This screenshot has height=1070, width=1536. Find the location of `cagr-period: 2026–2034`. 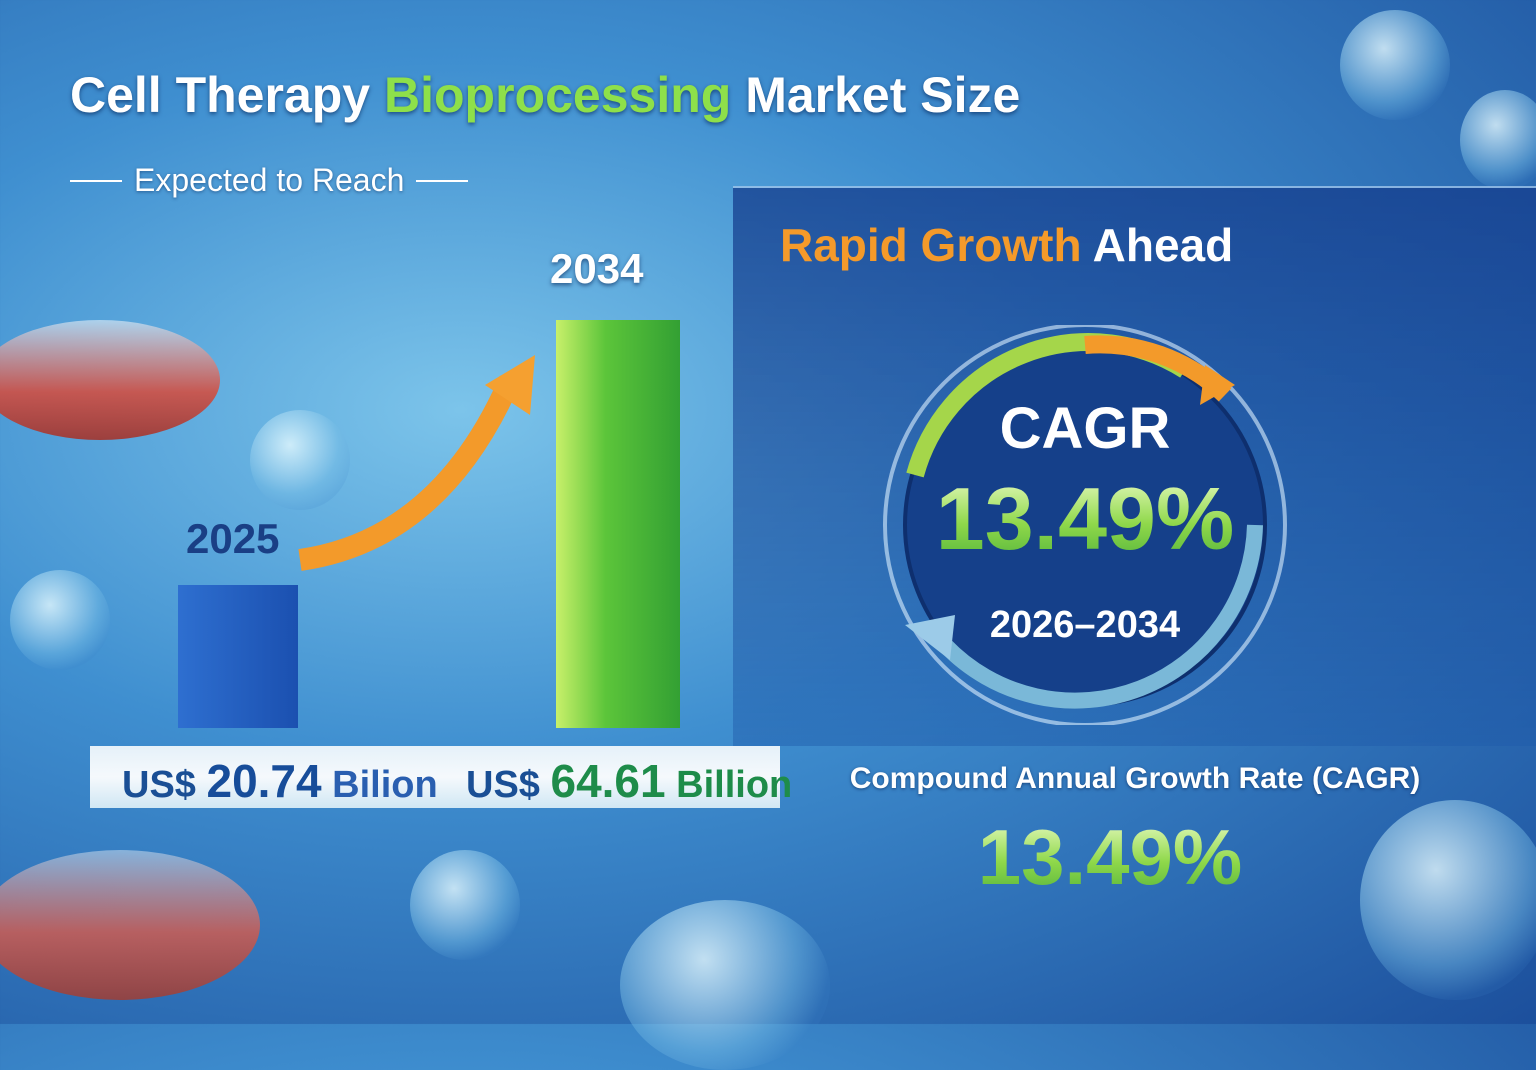

cagr-period: 2026–2034 is located at coordinates (1085, 625).